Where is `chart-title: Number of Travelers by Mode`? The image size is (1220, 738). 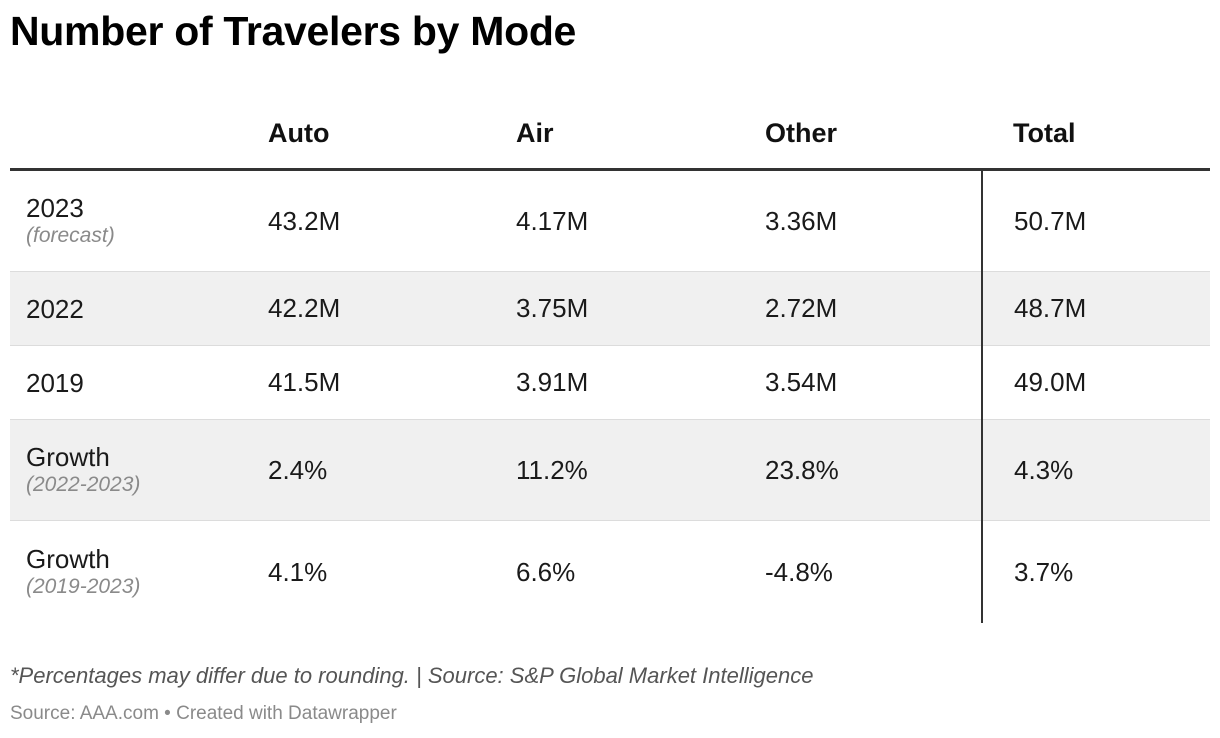
chart-title: Number of Travelers by Mode is located at coordinates (293, 31).